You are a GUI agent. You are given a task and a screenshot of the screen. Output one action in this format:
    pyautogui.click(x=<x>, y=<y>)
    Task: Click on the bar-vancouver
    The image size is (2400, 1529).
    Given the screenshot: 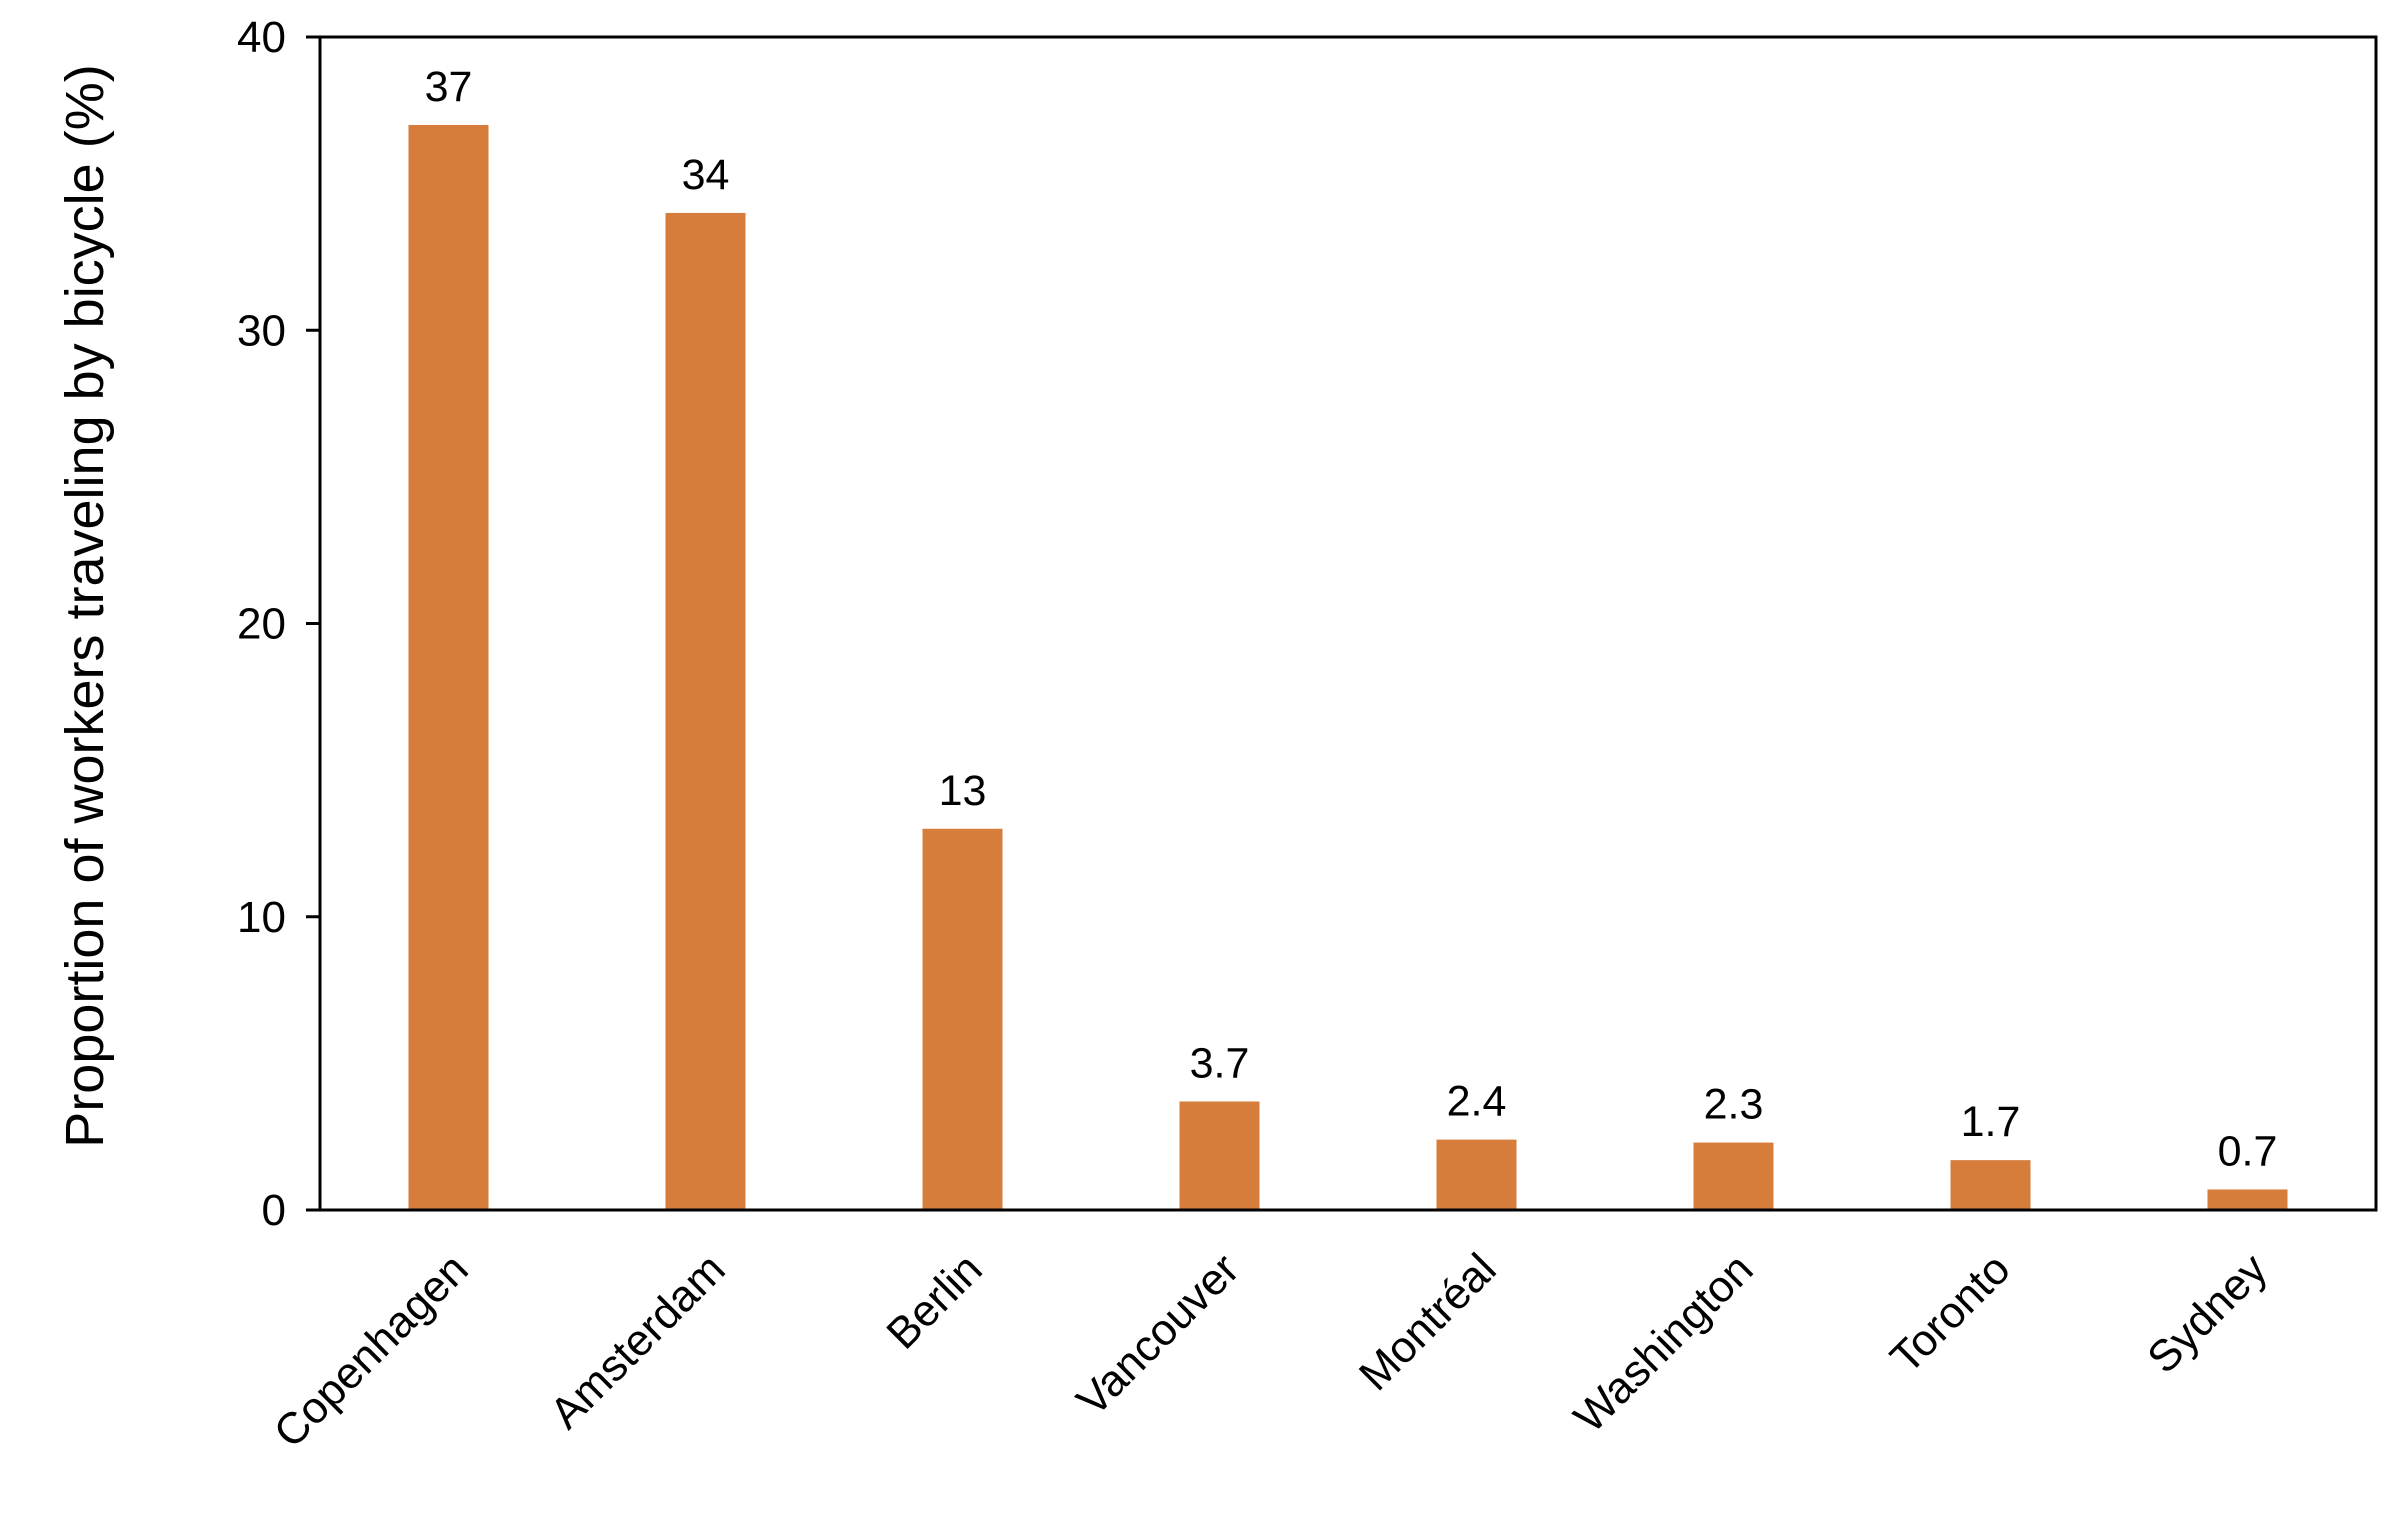 What is the action you would take?
    pyautogui.click(x=1219, y=1155)
    